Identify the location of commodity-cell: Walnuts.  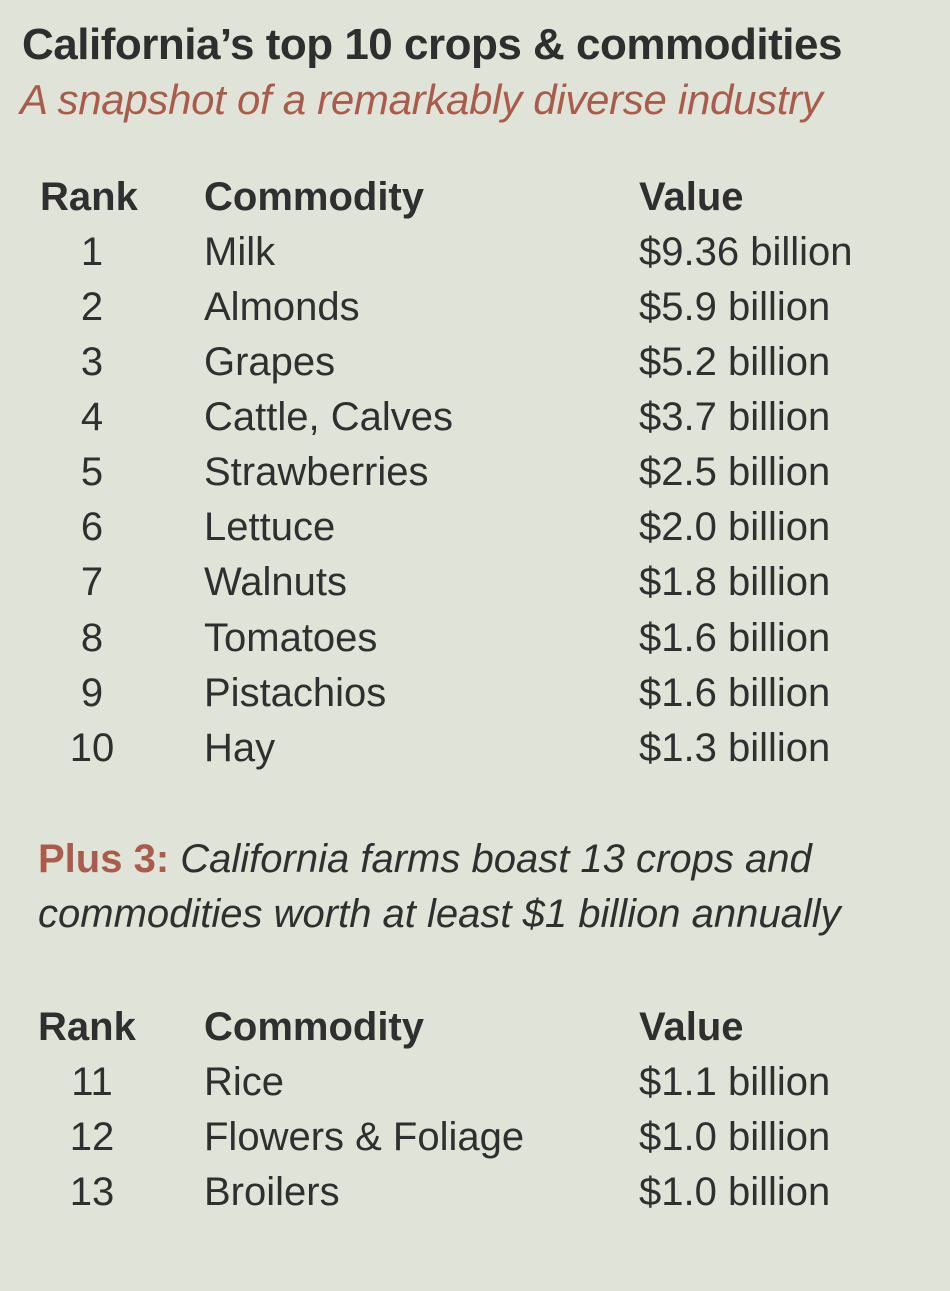
(276, 582).